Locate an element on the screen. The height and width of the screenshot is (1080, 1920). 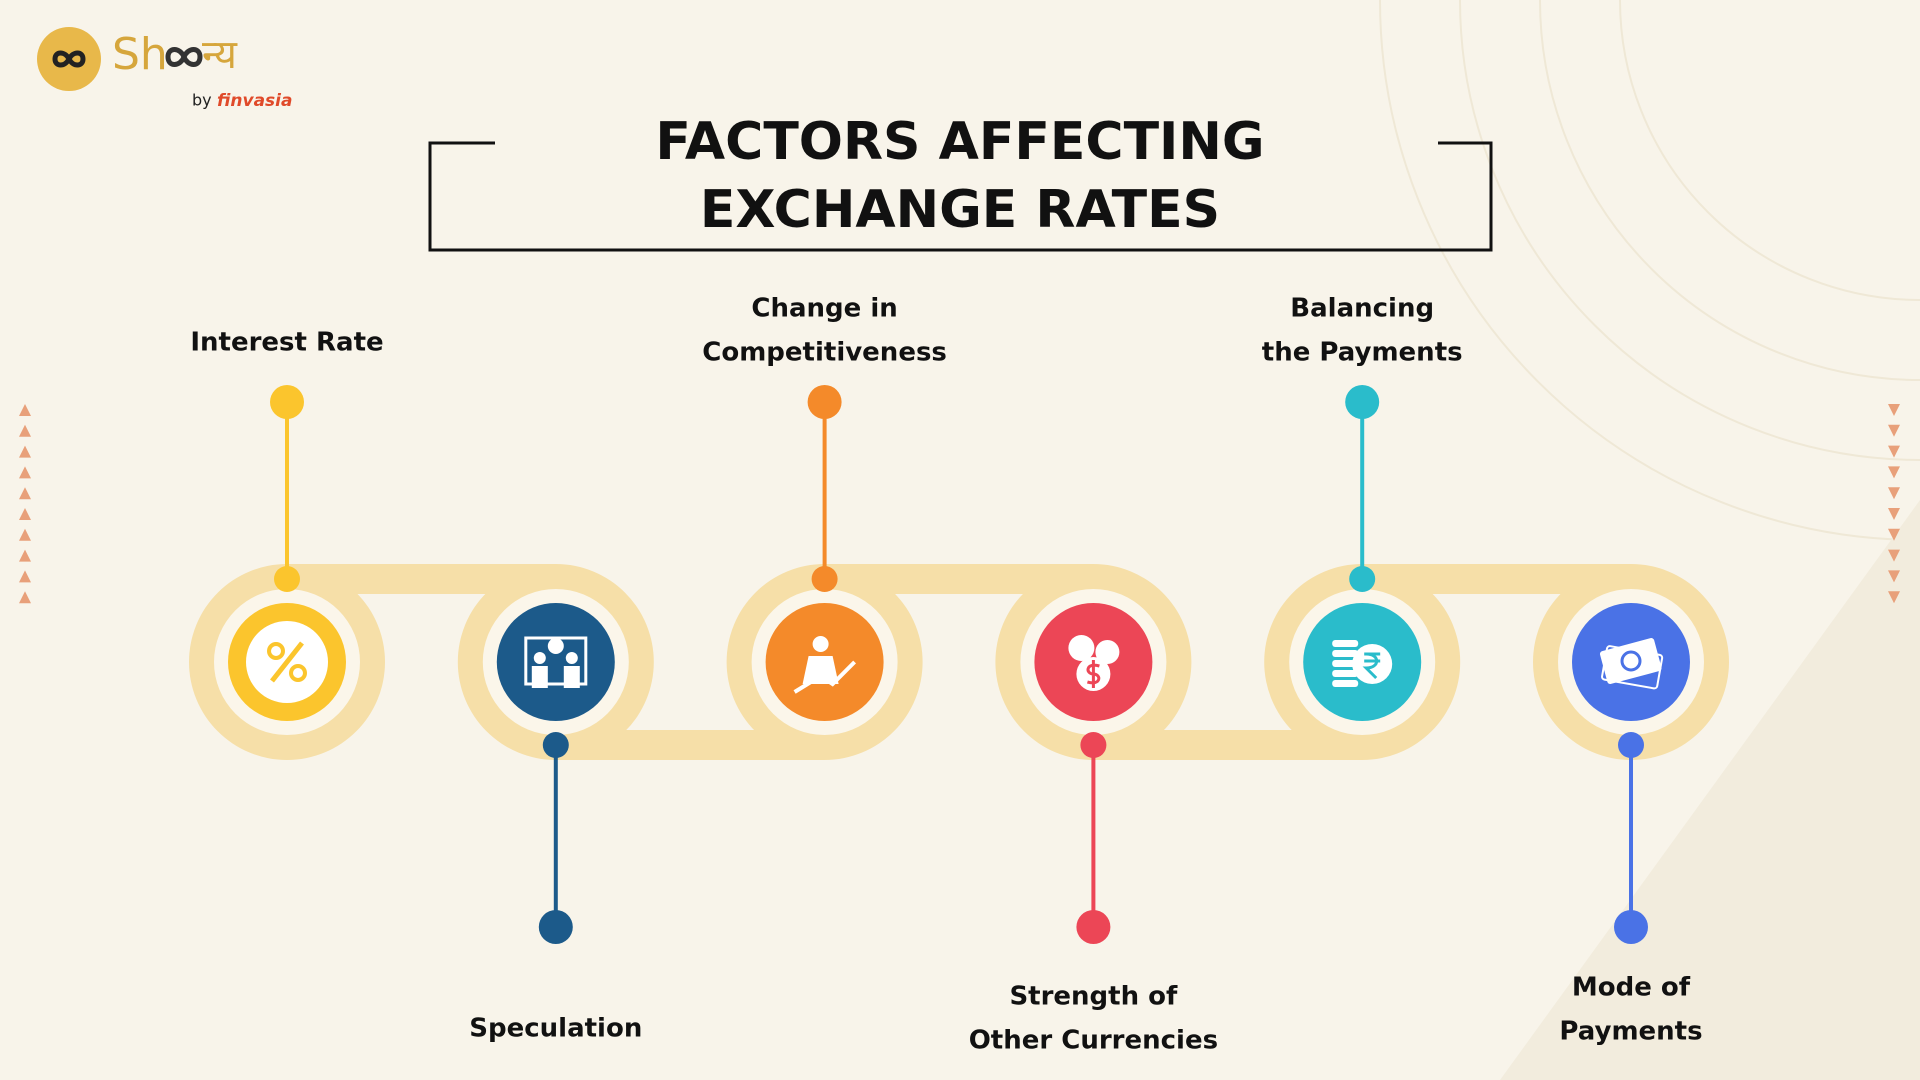
factor-label: Other Currencies is located at coordinates (1093, 1041).